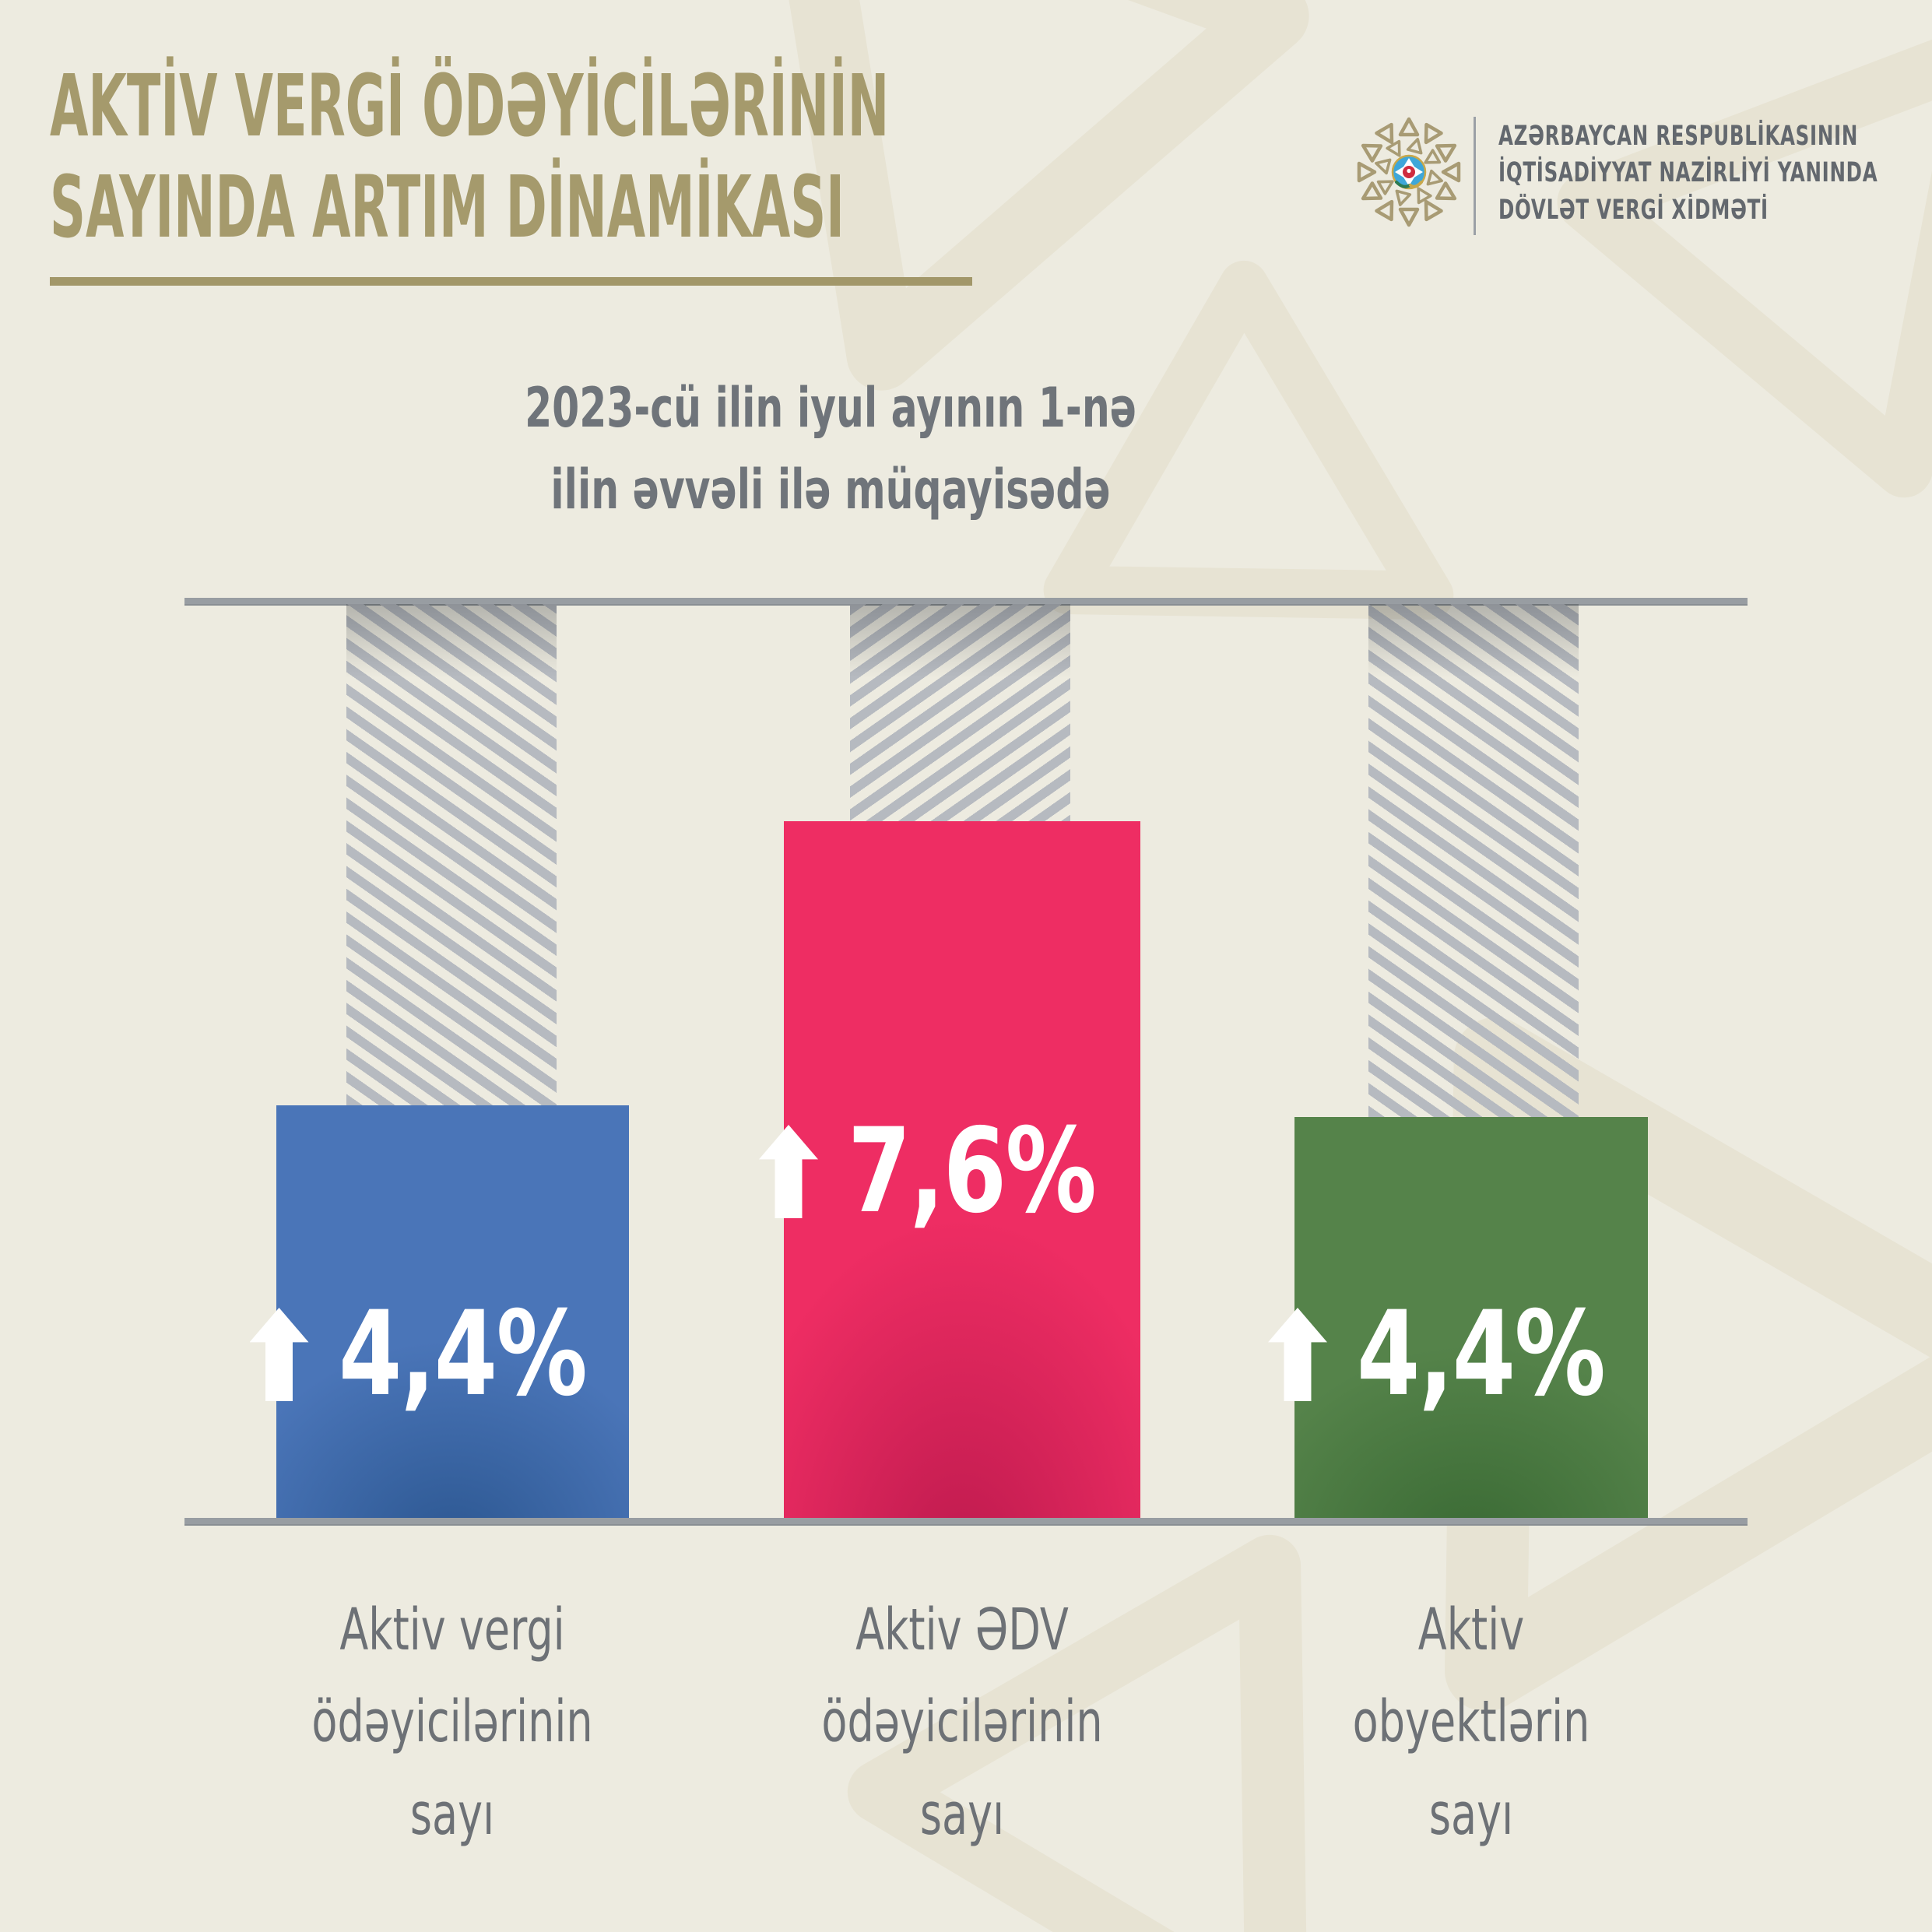 This screenshot has width=1932, height=1932. What do you see at coordinates (830, 490) in the screenshot?
I see `chart-subtitle-line2: ilin əvvəli ilə müqayisədə` at bounding box center [830, 490].